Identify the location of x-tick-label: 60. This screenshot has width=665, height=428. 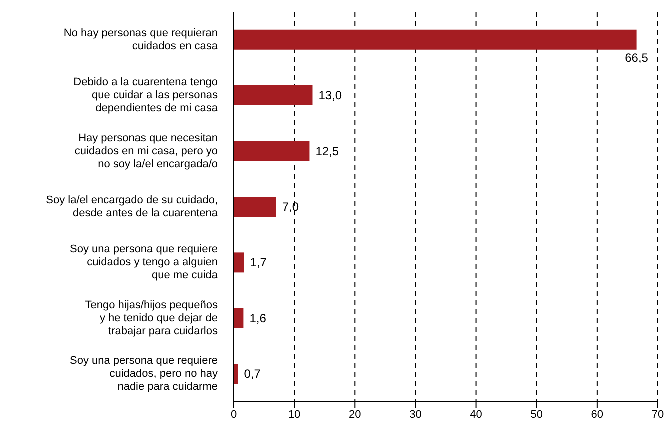
(597, 414).